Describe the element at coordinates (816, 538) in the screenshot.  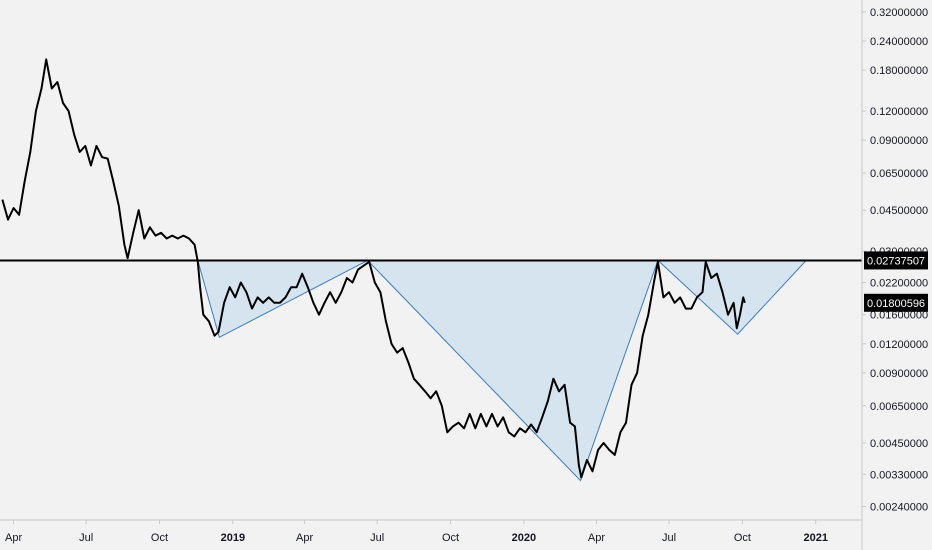
I see `x-tick-label: 2021` at that location.